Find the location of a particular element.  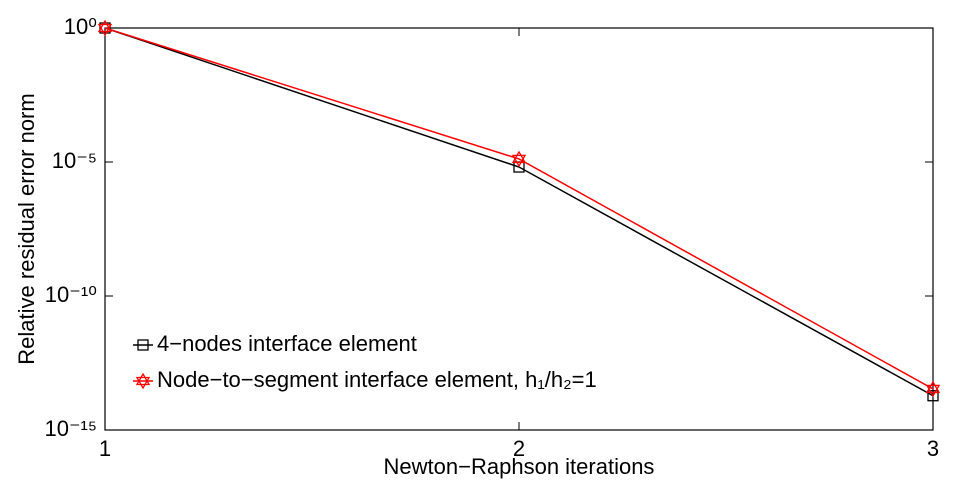

x-tick-label: 3 is located at coordinates (933, 448).